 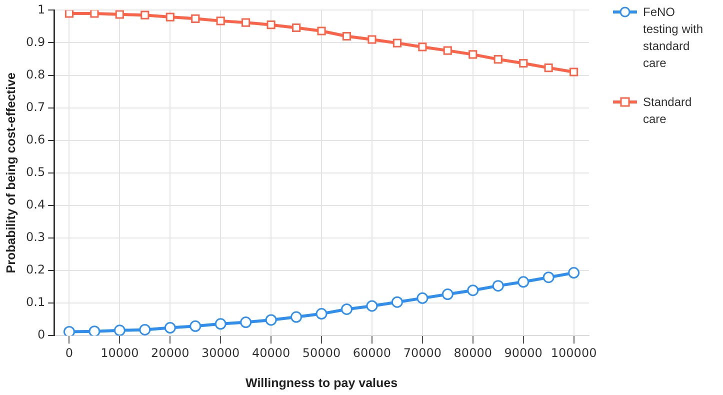 I want to click on legend-label: Standard care, so click(x=668, y=111).